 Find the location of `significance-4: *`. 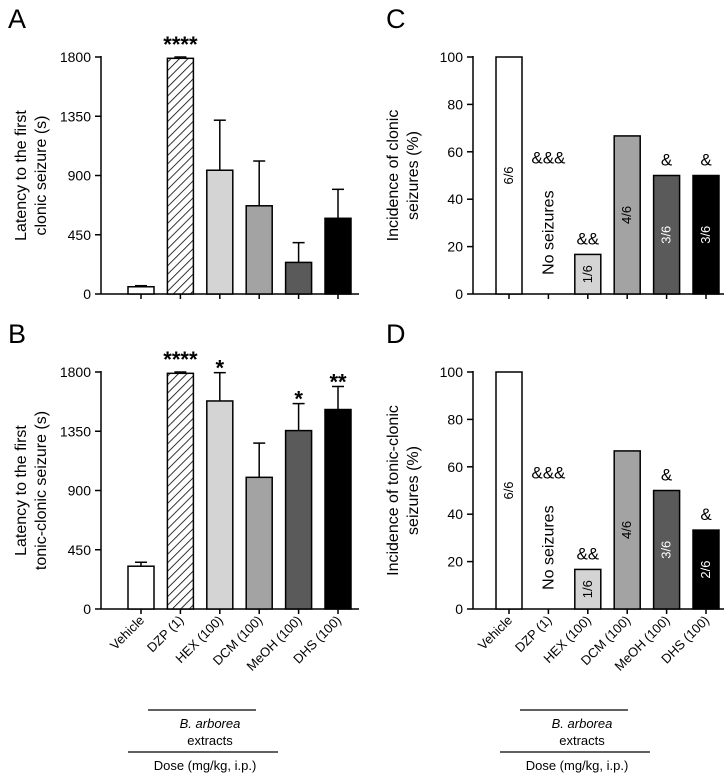

significance-4: * is located at coordinates (298, 399).